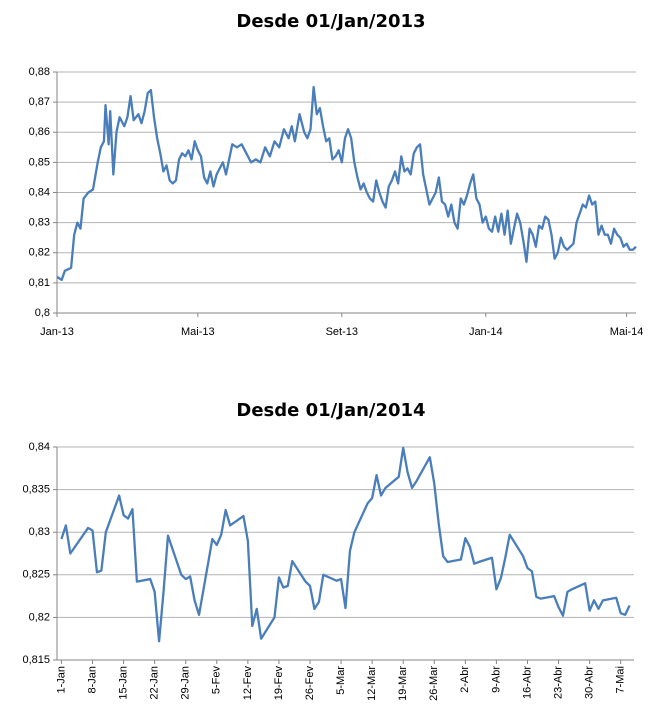 Image resolution: width=663 pixels, height=705 pixels. Describe the element at coordinates (627, 332) in the screenshot. I see `x-tick-label: Mai-14` at that location.